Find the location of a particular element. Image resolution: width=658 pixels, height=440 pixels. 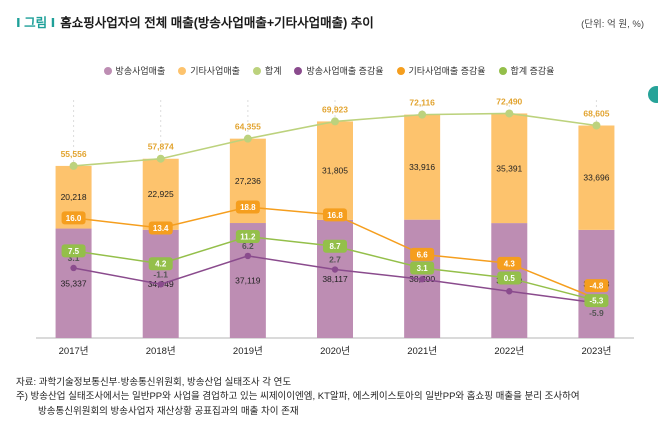

rate-badge-label: -4.8 is located at coordinates (597, 286).